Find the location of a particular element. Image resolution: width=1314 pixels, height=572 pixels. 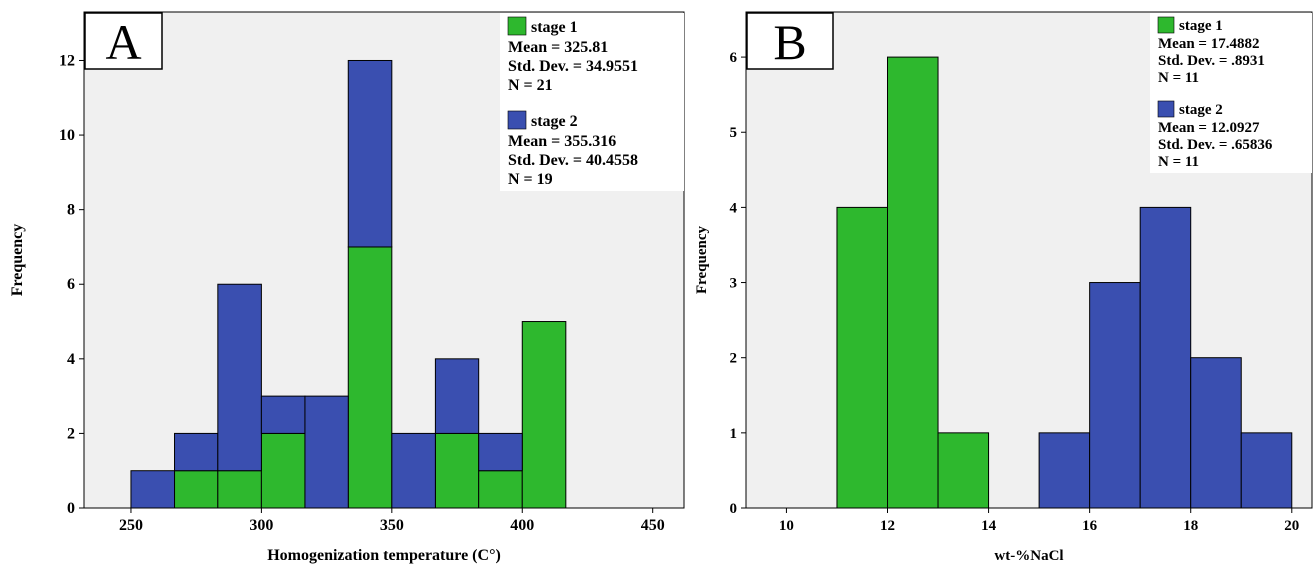

panel-label: A is located at coordinates (123, 42).